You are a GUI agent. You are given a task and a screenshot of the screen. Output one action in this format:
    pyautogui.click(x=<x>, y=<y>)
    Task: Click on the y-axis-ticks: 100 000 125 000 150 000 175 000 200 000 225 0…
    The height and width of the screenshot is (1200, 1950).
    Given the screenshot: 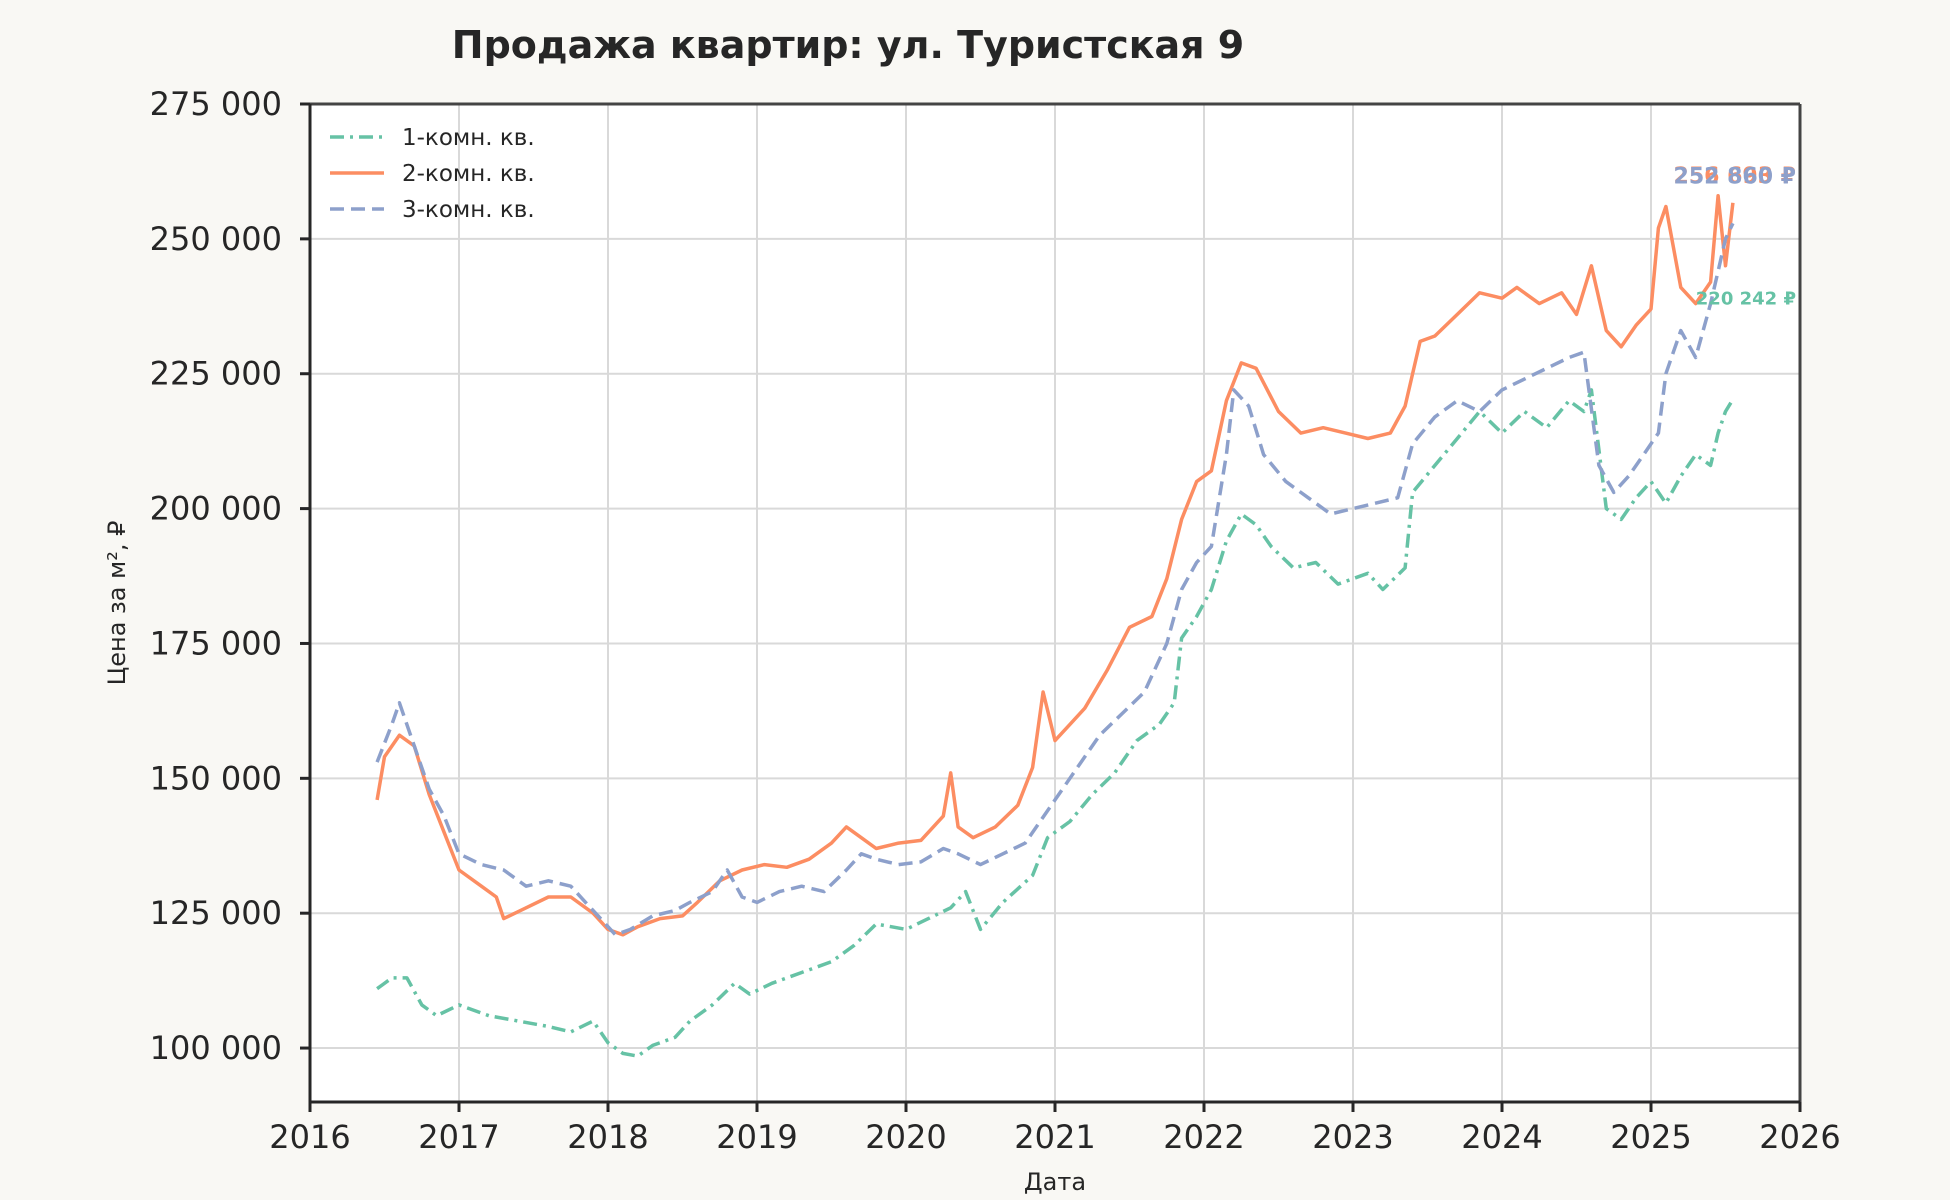 What is the action you would take?
    pyautogui.click(x=230, y=576)
    